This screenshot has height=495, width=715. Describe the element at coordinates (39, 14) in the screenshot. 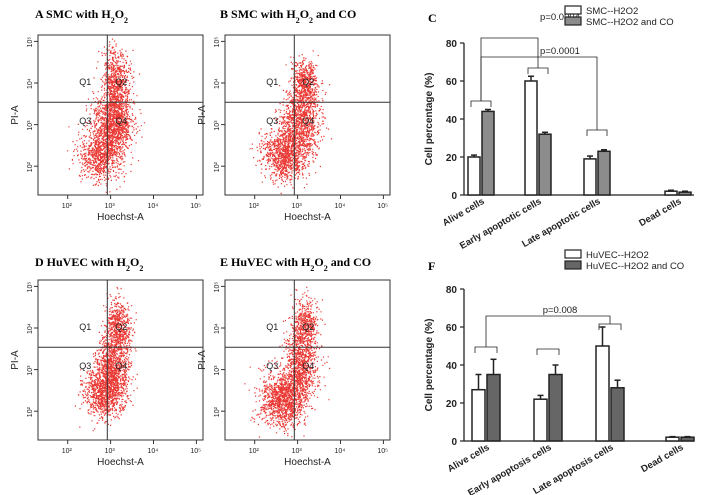

I see `title-part: A` at that location.